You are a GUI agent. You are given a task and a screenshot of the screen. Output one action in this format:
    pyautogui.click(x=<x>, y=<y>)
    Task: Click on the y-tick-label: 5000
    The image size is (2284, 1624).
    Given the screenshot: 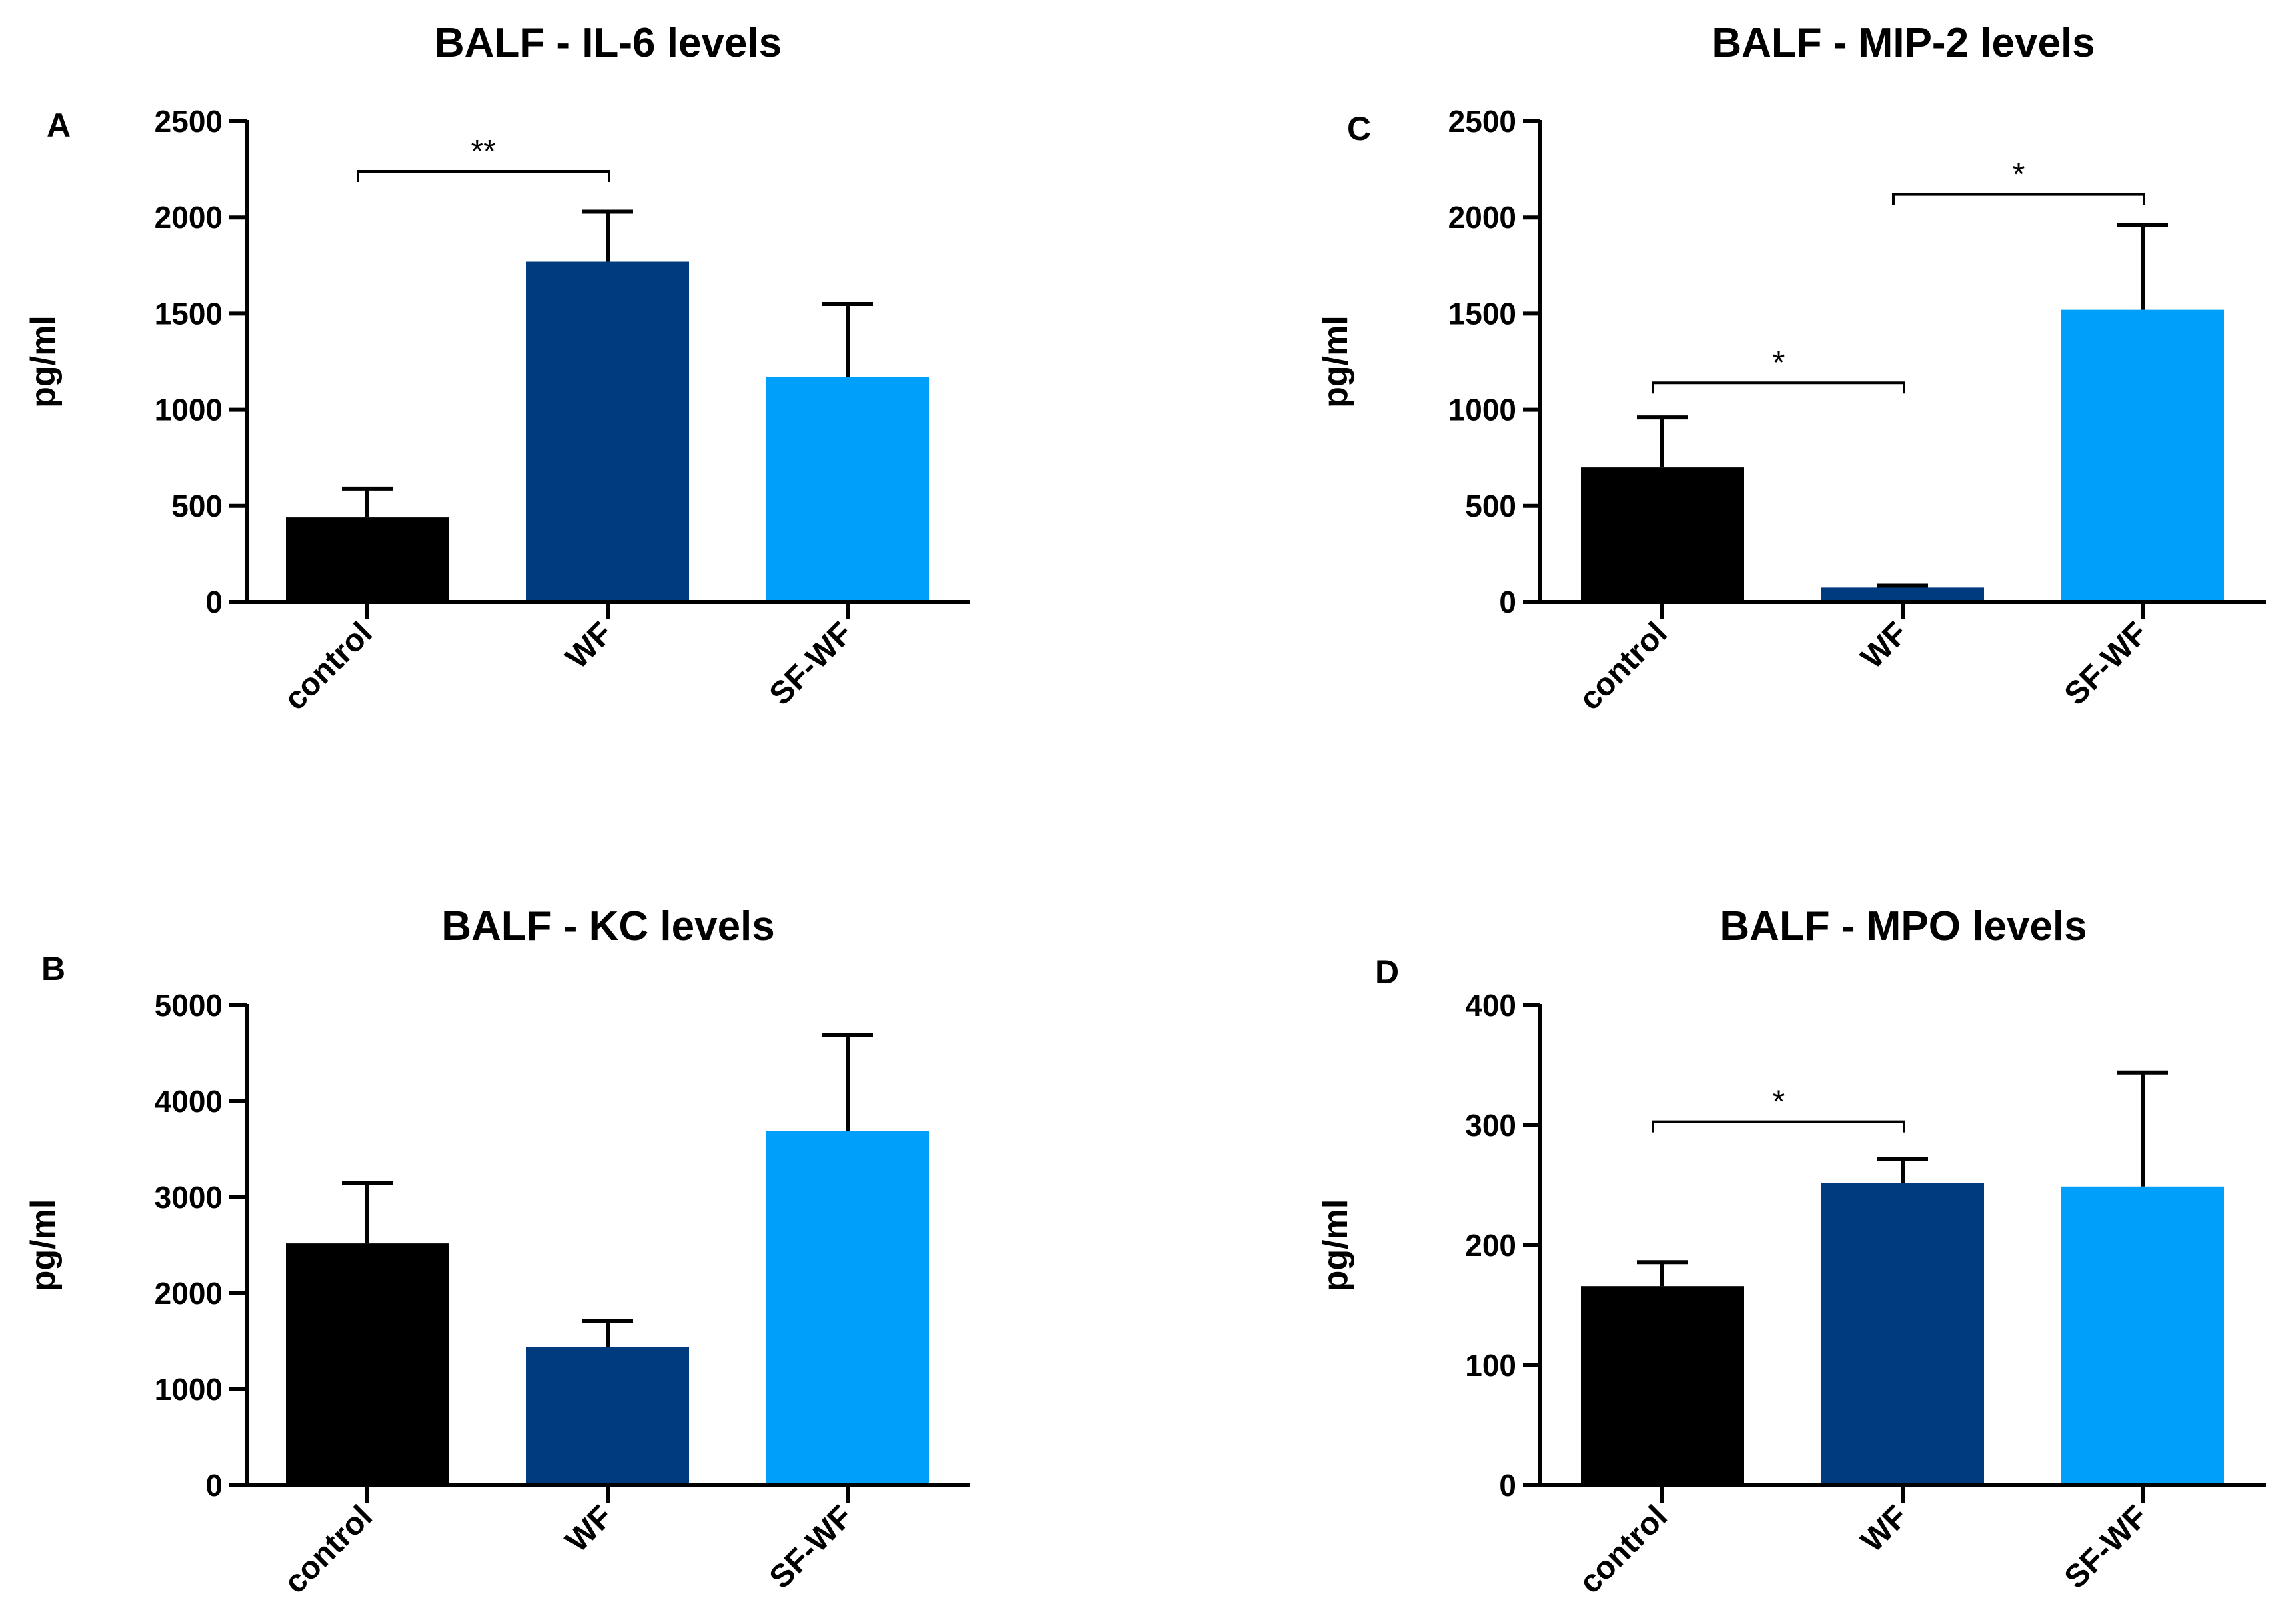 What is the action you would take?
    pyautogui.click(x=189, y=1005)
    